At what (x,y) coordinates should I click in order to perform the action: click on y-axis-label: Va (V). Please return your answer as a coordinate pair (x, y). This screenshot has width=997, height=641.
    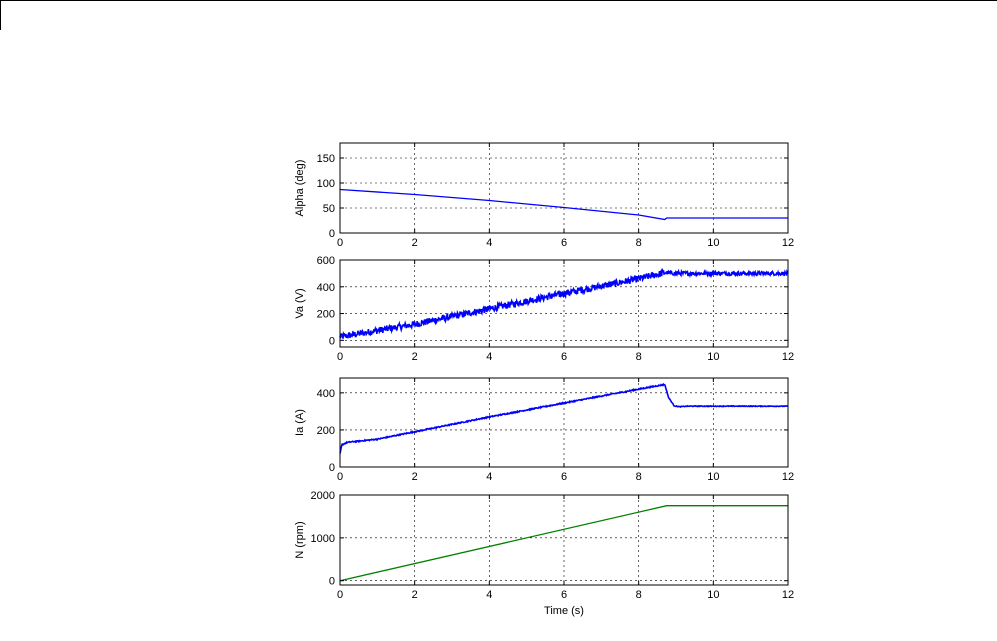
    Looking at the image, I should click on (300, 303).